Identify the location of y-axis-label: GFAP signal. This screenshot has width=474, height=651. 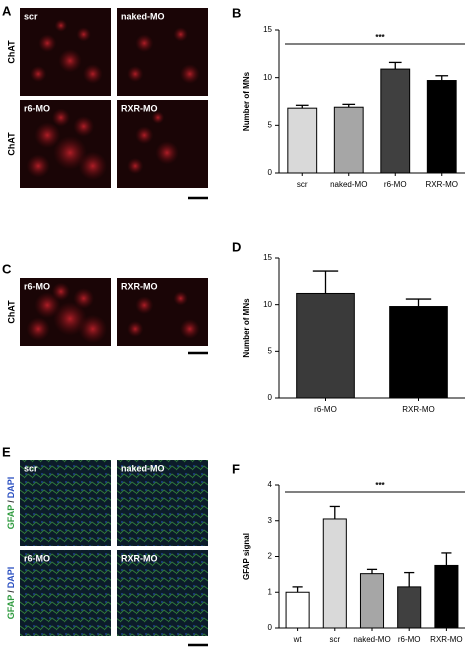
(246, 556).